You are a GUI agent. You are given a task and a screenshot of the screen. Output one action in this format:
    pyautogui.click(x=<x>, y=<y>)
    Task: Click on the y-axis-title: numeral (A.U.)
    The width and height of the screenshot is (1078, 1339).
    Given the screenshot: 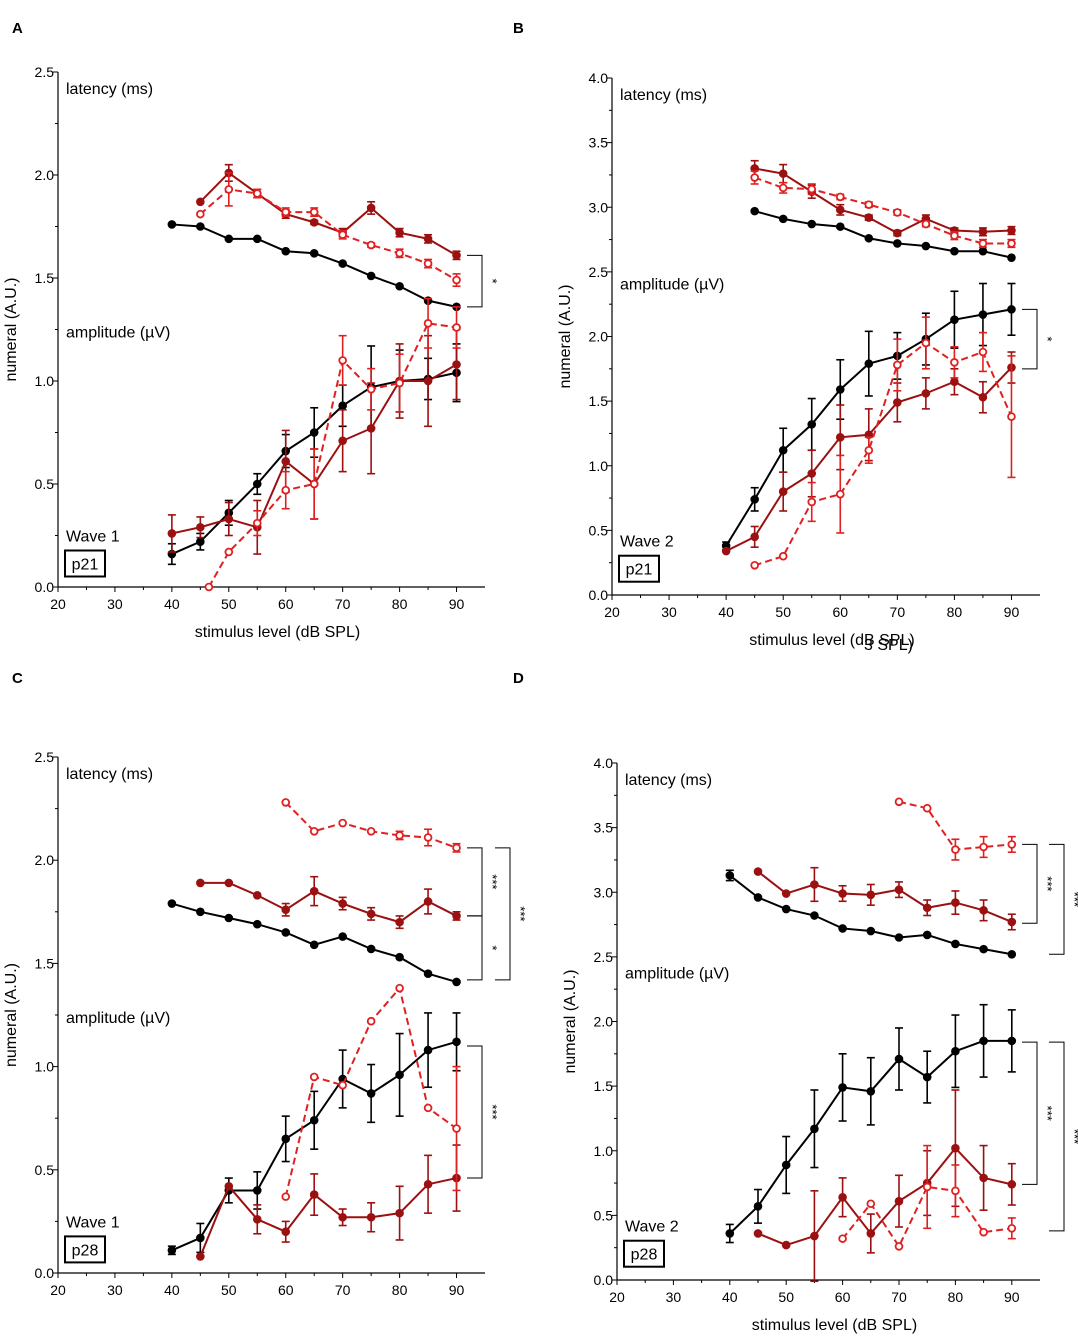 What is the action you would take?
    pyautogui.click(x=11, y=1015)
    